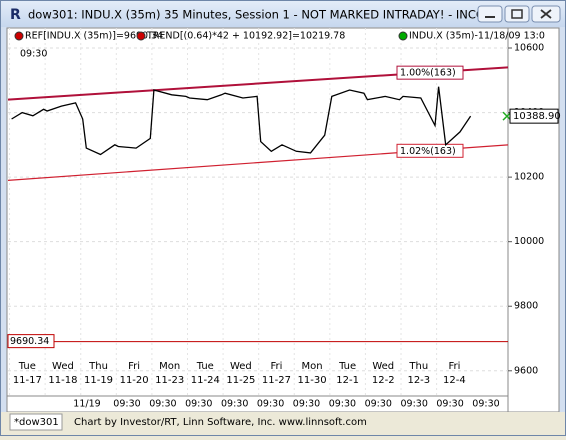 This screenshot has height=440, width=566. I want to click on date-label: 11-25, so click(240, 380).